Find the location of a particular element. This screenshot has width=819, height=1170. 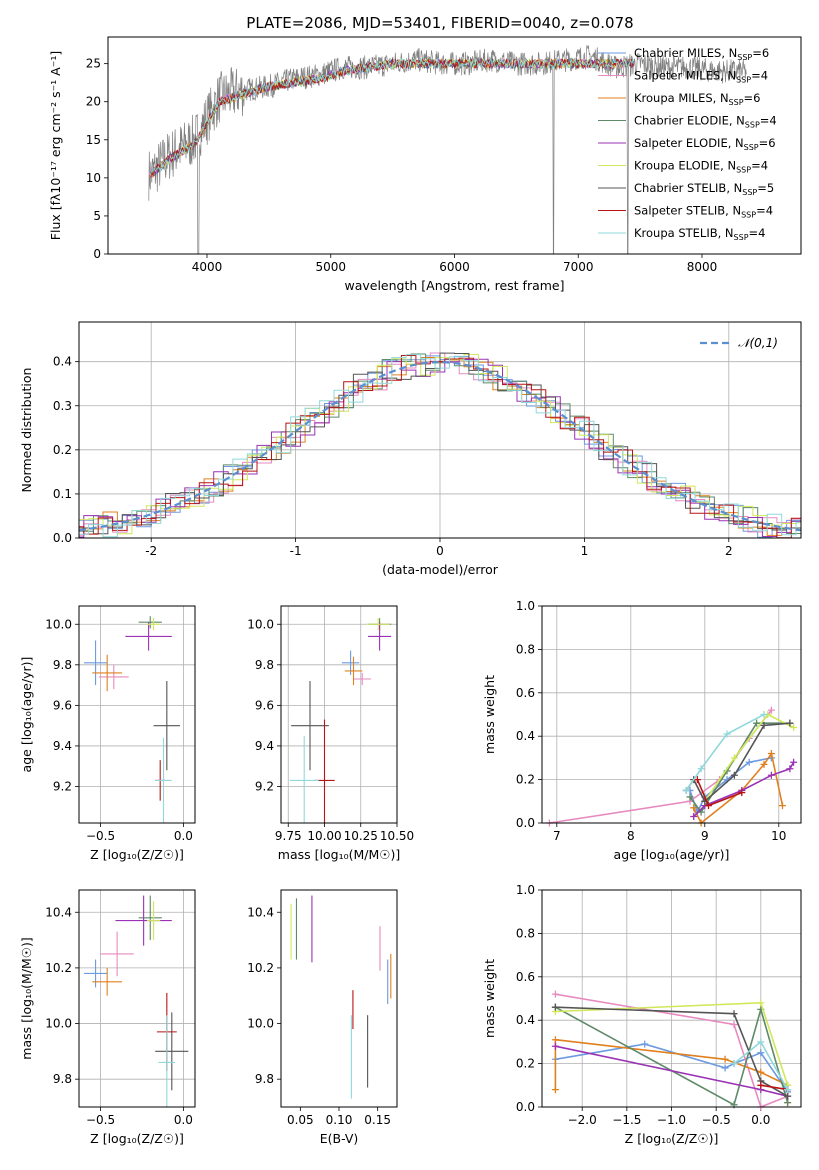

mass_vs_ebv-axes: 0.05 0.10 0.15 9.8 10.0 10.2 10.4 E(B-V) is located at coordinates (319, 1025).